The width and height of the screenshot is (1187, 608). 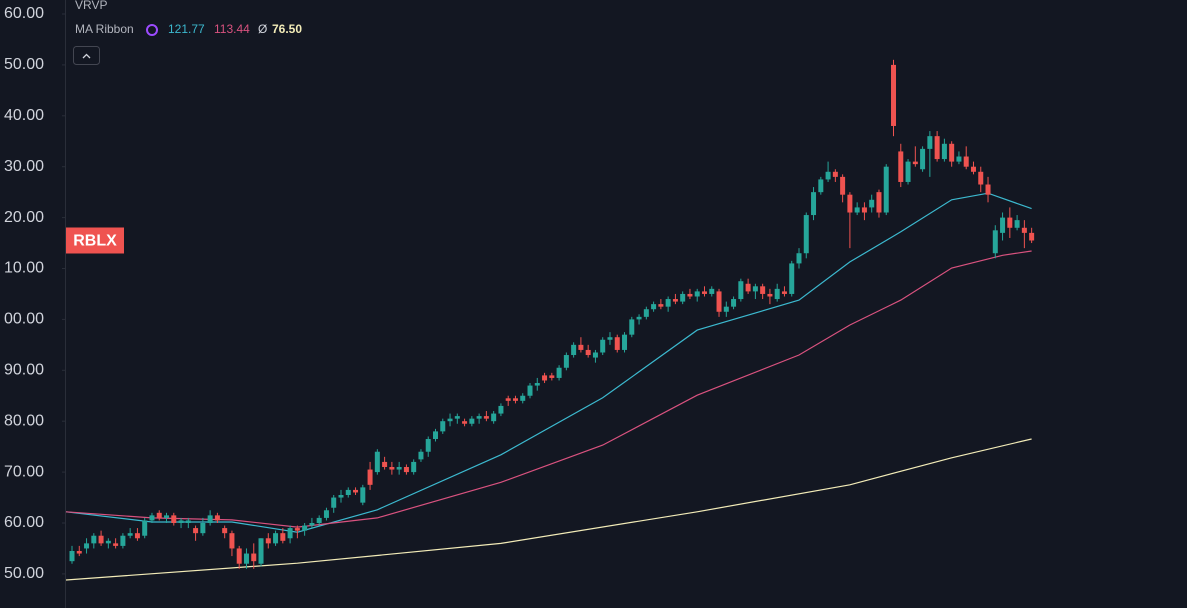 I want to click on price-label-box, so click(x=95, y=240).